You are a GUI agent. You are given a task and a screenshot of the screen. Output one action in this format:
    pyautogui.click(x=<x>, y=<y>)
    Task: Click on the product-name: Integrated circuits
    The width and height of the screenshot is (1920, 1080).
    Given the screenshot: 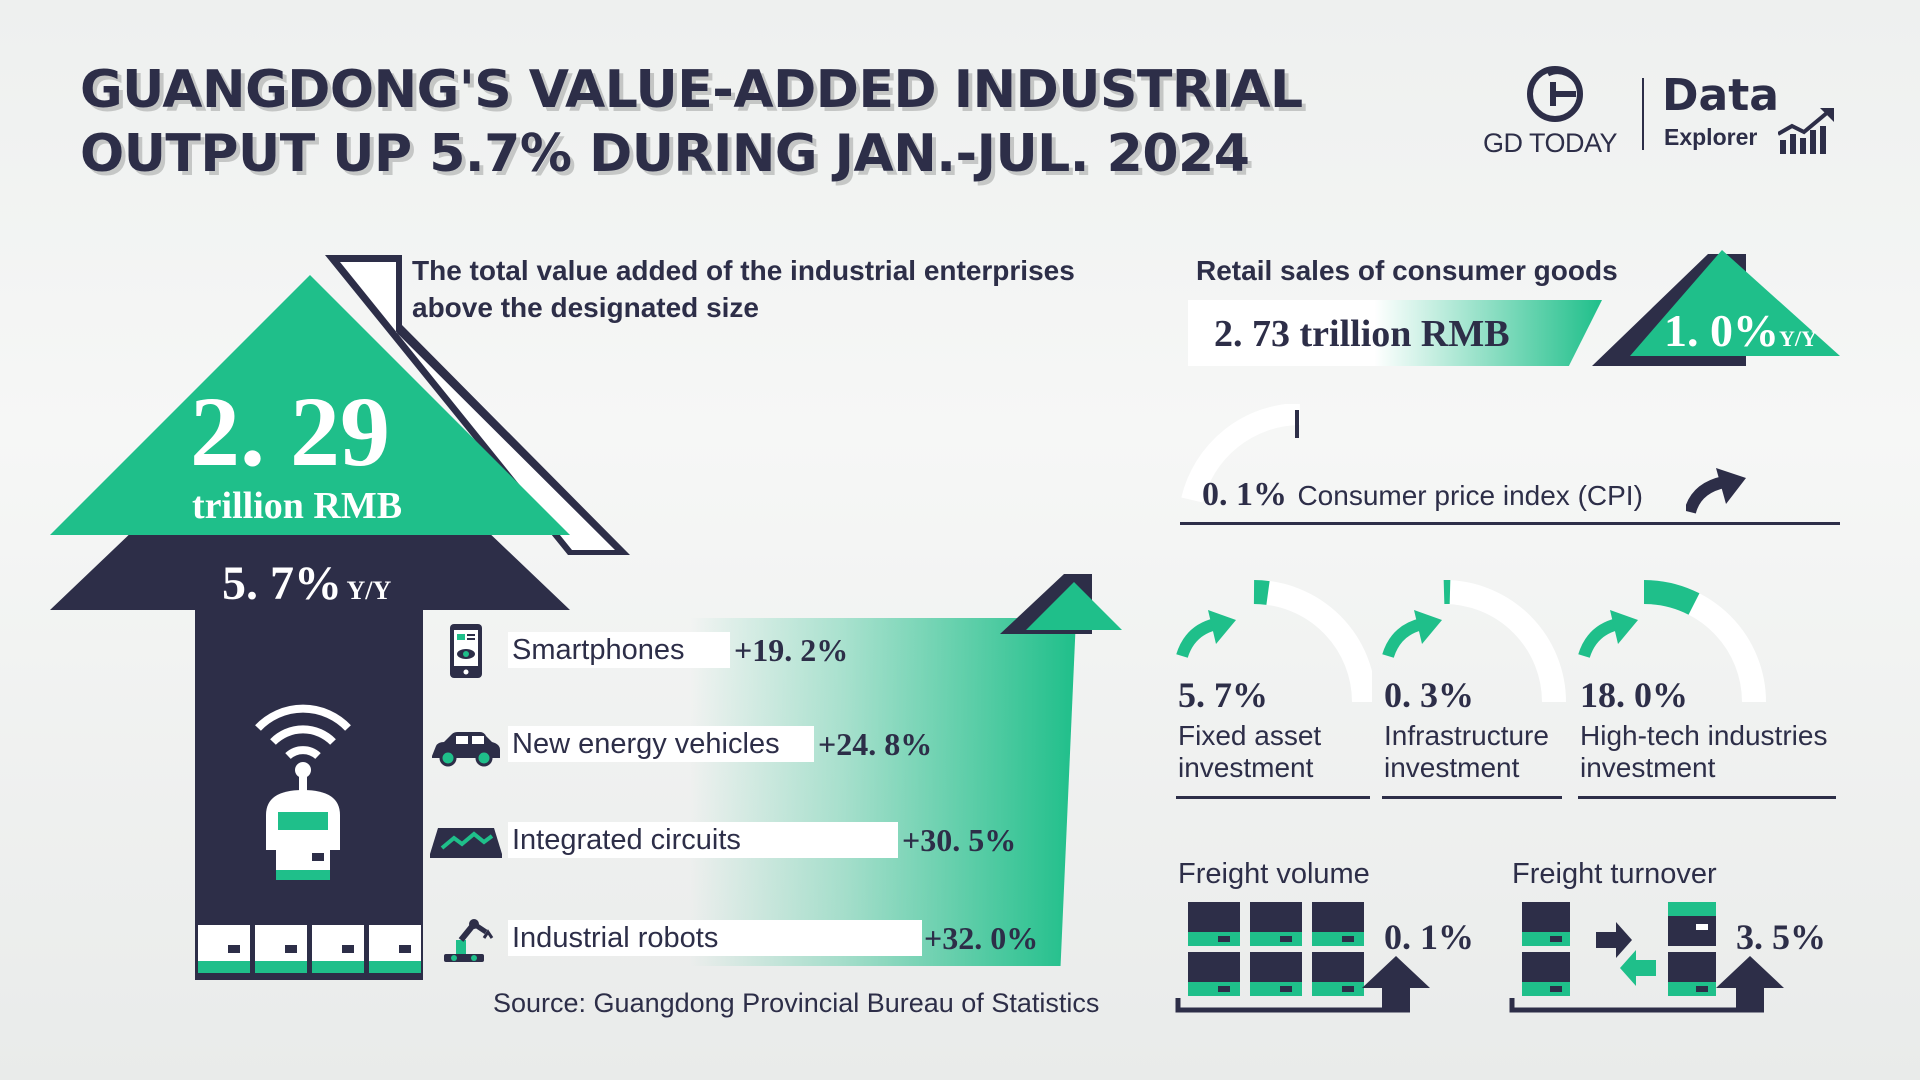 What is the action you would take?
    pyautogui.click(x=626, y=840)
    